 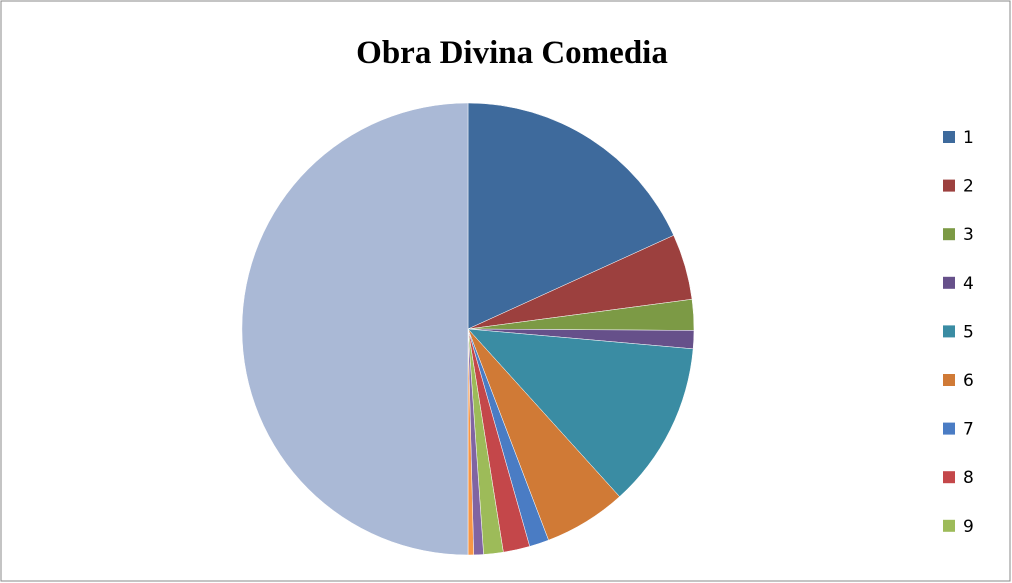 I want to click on legend-label: 4, so click(x=968, y=284).